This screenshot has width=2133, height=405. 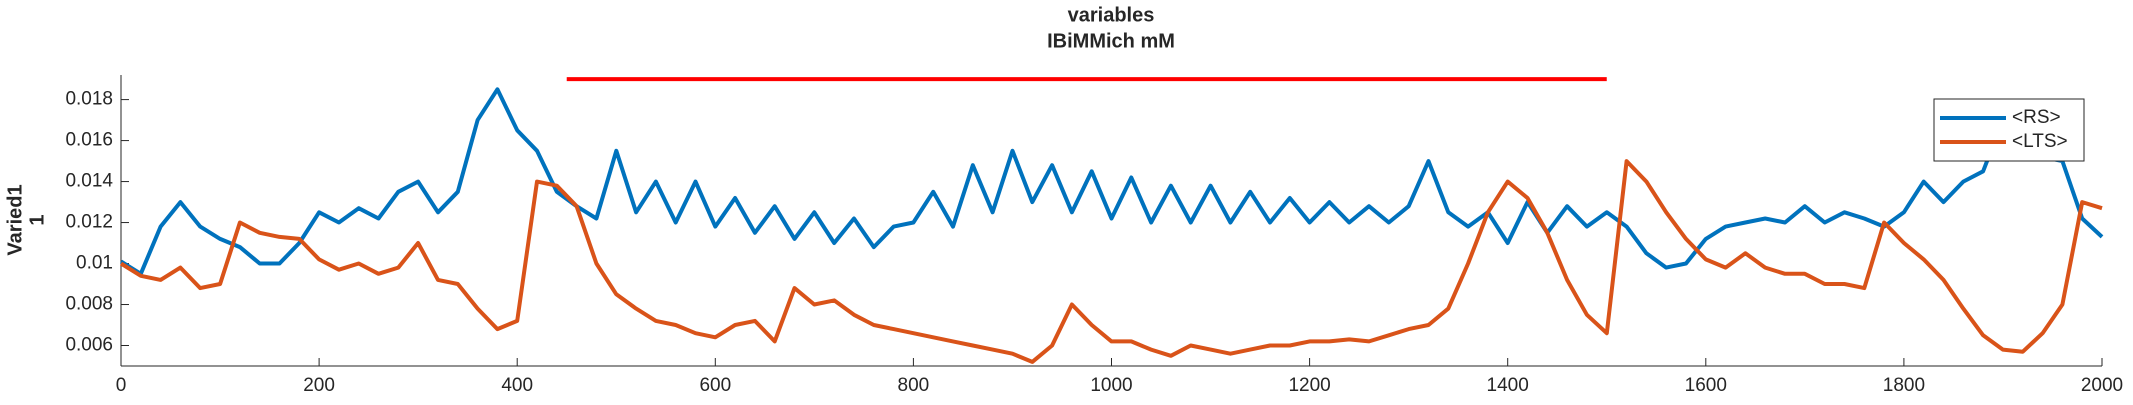 I want to click on y-axis-label: Varied1, so click(x=15, y=219).